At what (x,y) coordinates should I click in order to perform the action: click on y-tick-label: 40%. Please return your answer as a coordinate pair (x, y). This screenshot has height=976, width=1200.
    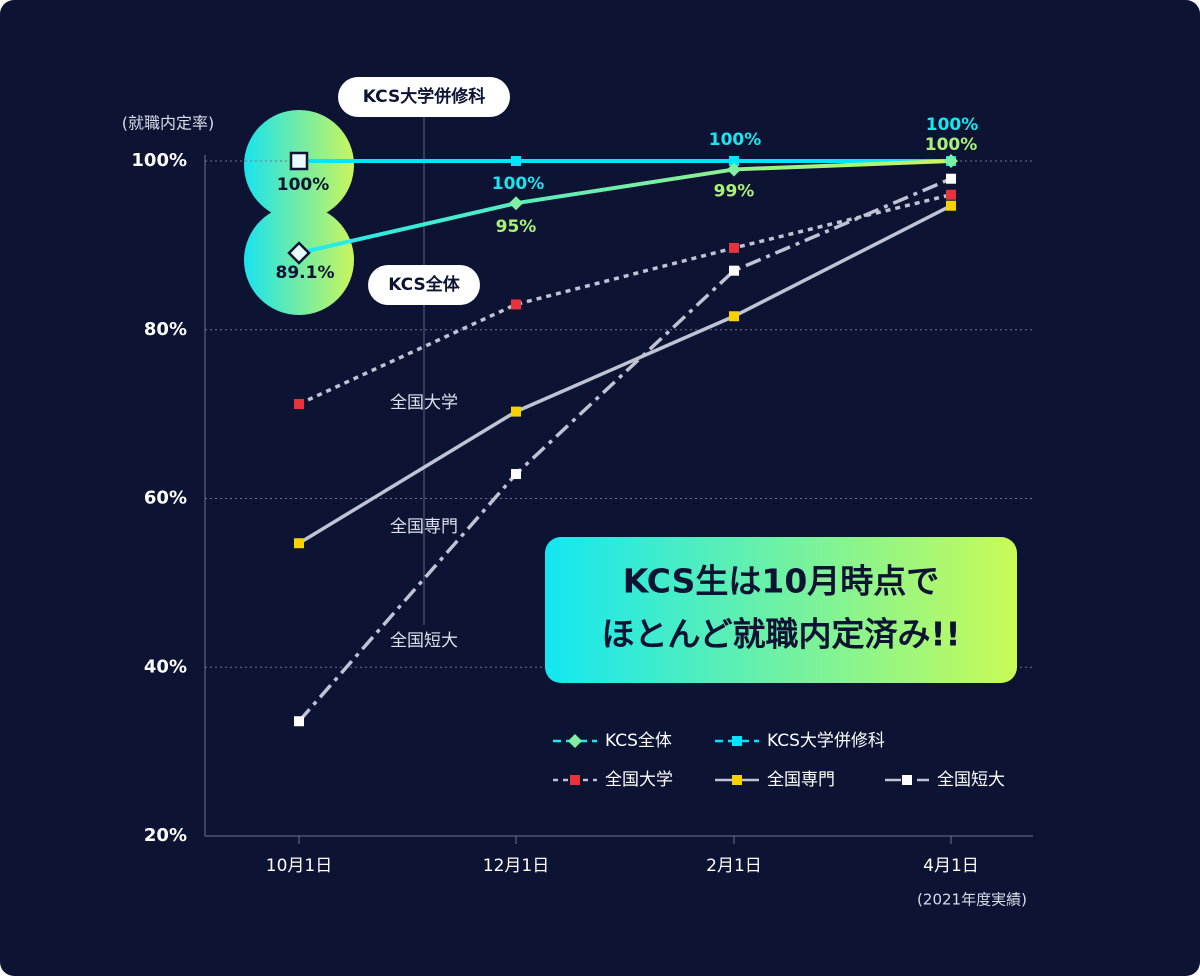
    Looking at the image, I should click on (165, 666).